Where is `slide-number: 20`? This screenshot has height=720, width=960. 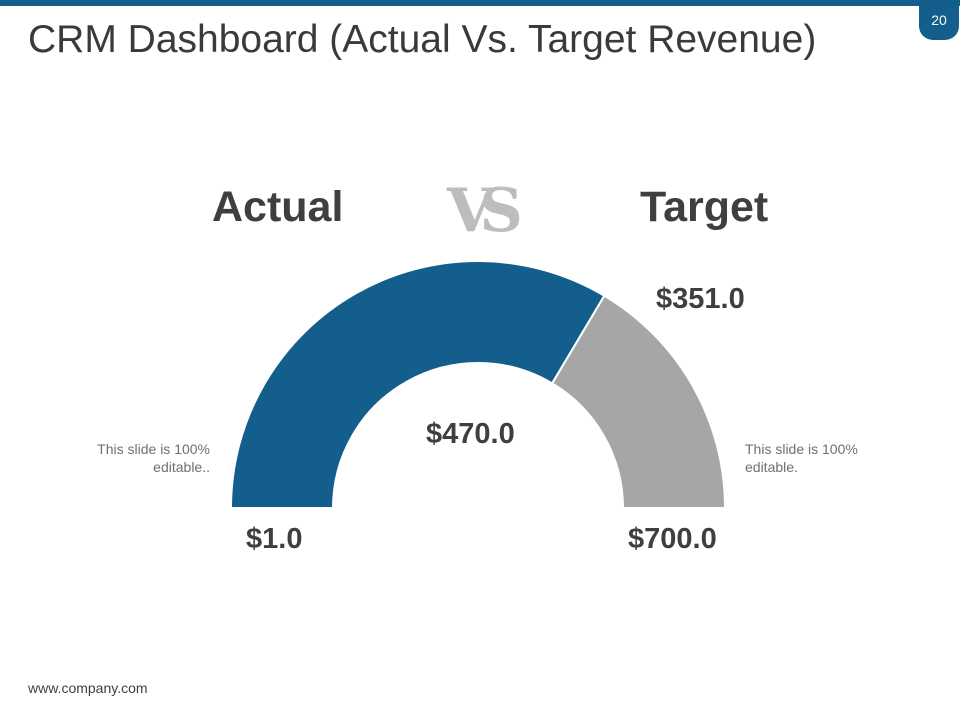
slide-number: 20 is located at coordinates (939, 20).